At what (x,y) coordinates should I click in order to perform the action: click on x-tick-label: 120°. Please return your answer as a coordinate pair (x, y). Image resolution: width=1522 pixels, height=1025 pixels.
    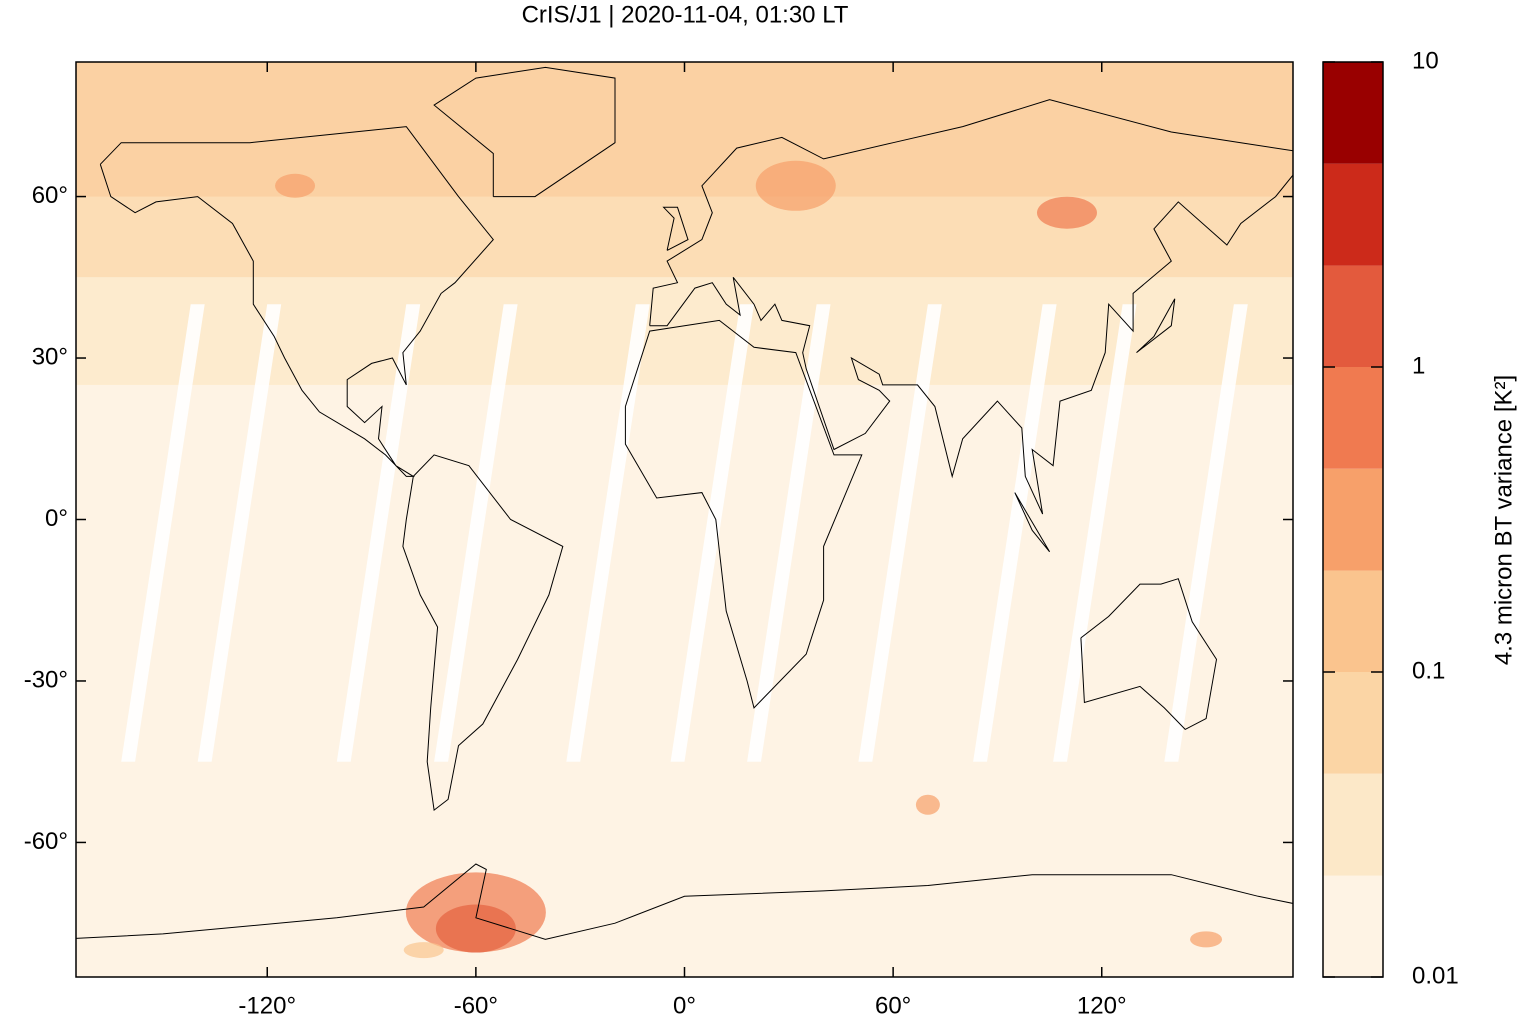
    Looking at the image, I should click on (1102, 1005).